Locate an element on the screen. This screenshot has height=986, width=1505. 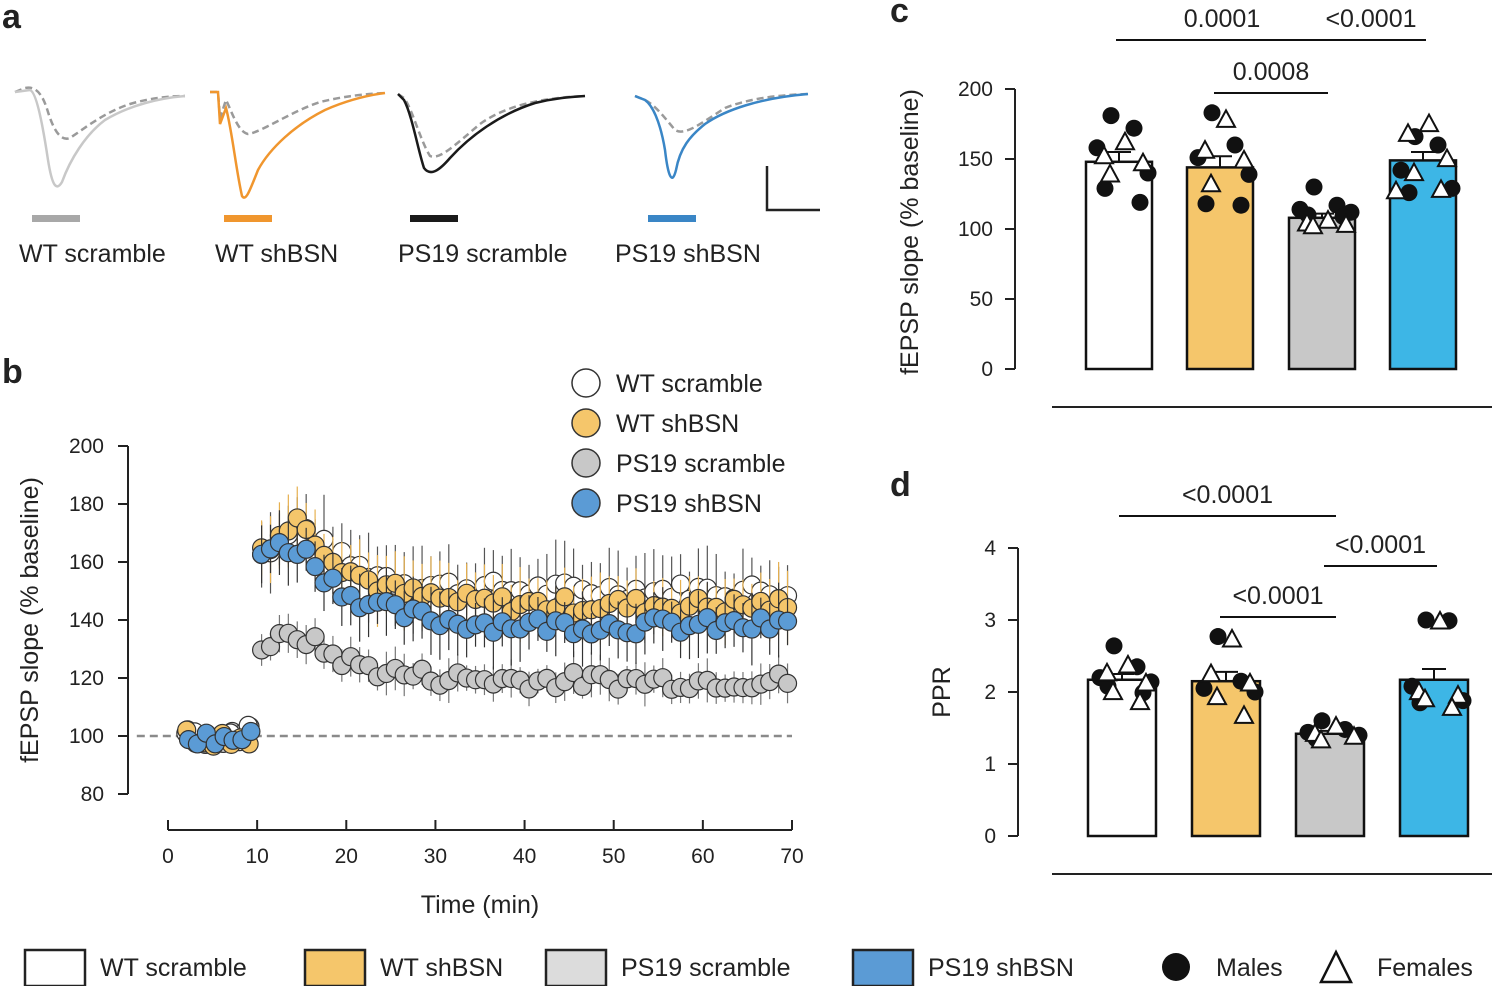
panel-c-sig-label: <0.0001 is located at coordinates (1370, 19).